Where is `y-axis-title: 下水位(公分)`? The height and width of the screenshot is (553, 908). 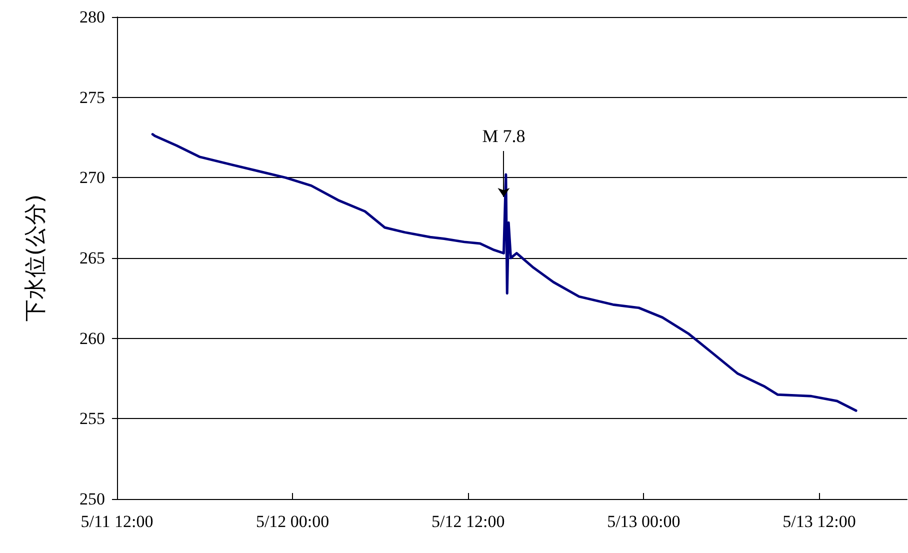 y-axis-title: 下水位(公分) is located at coordinates (36, 258).